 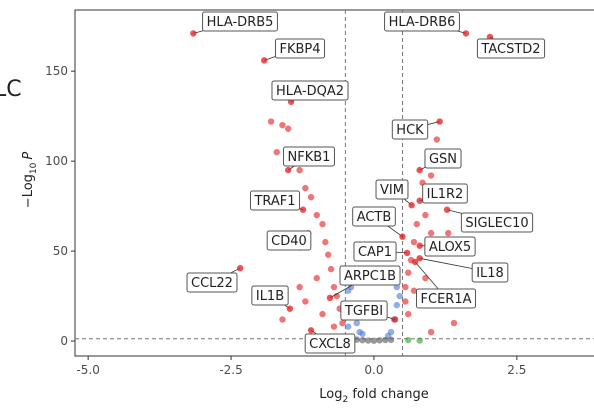 I want to click on y-title-sub: 10, so click(x=34, y=168).